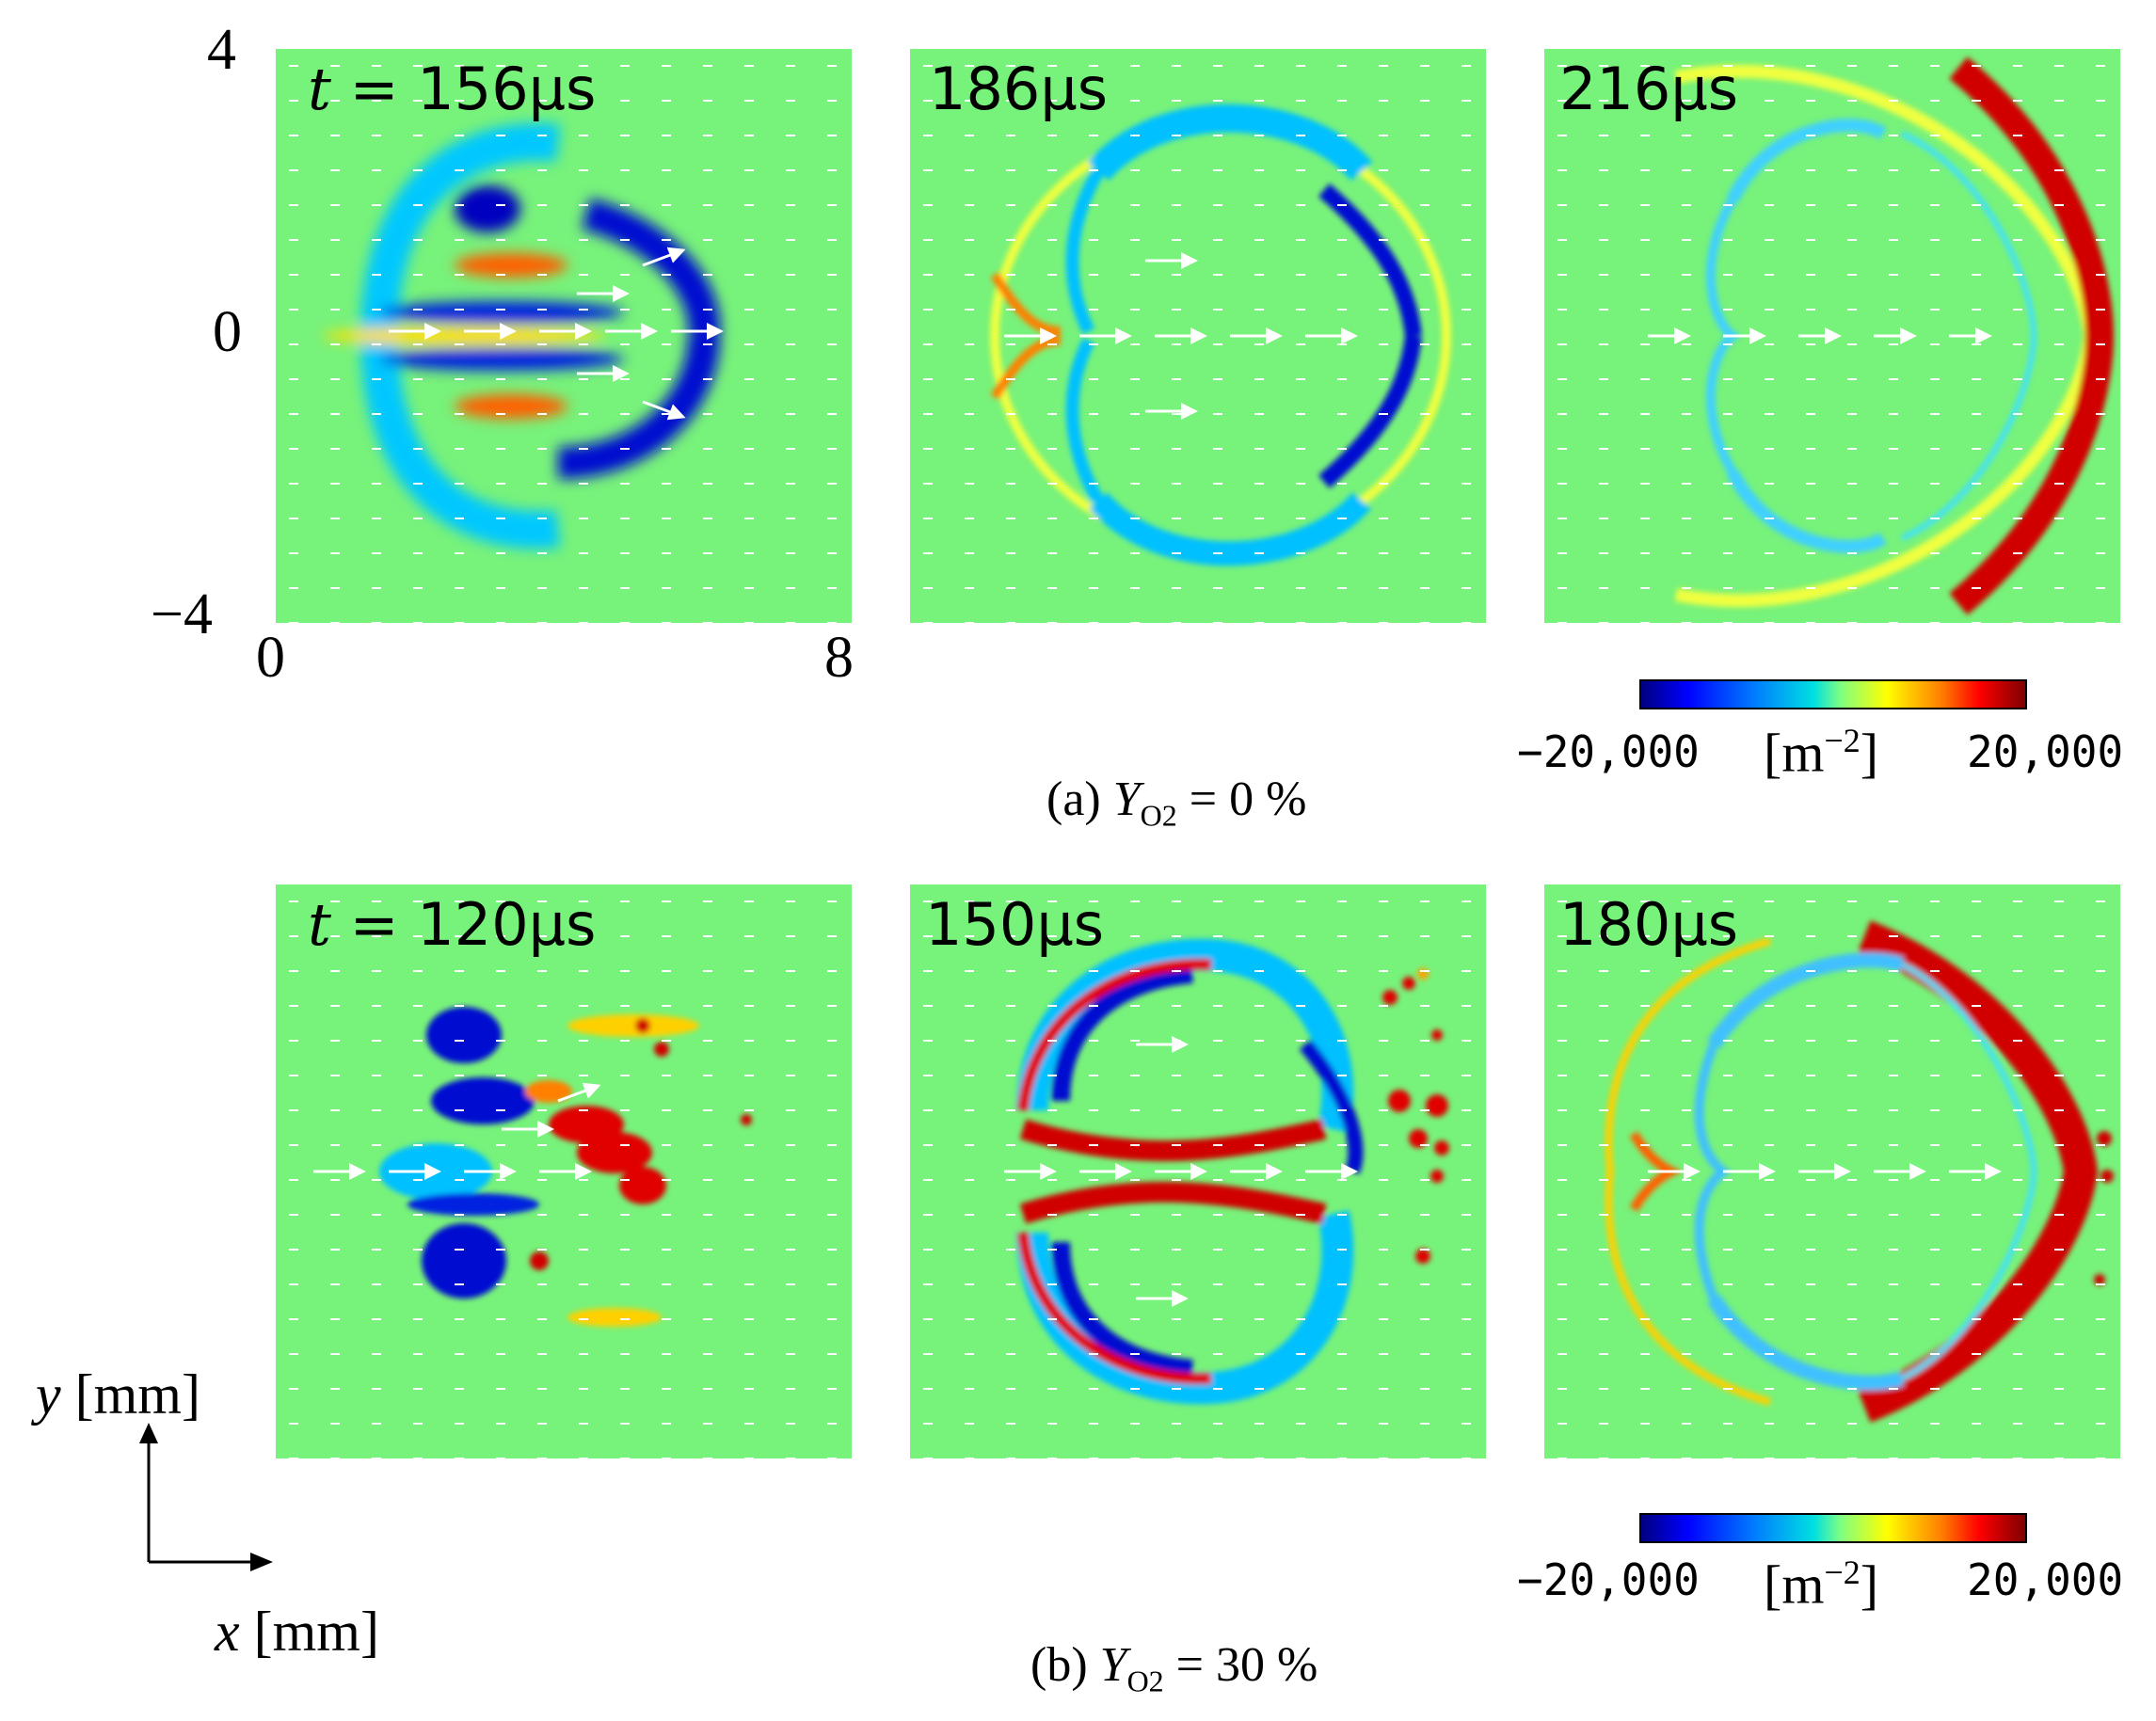 This screenshot has height=1721, width=2156. What do you see at coordinates (1832, 1171) in the screenshot?
I see `panel-b-180us: 180μs` at bounding box center [1832, 1171].